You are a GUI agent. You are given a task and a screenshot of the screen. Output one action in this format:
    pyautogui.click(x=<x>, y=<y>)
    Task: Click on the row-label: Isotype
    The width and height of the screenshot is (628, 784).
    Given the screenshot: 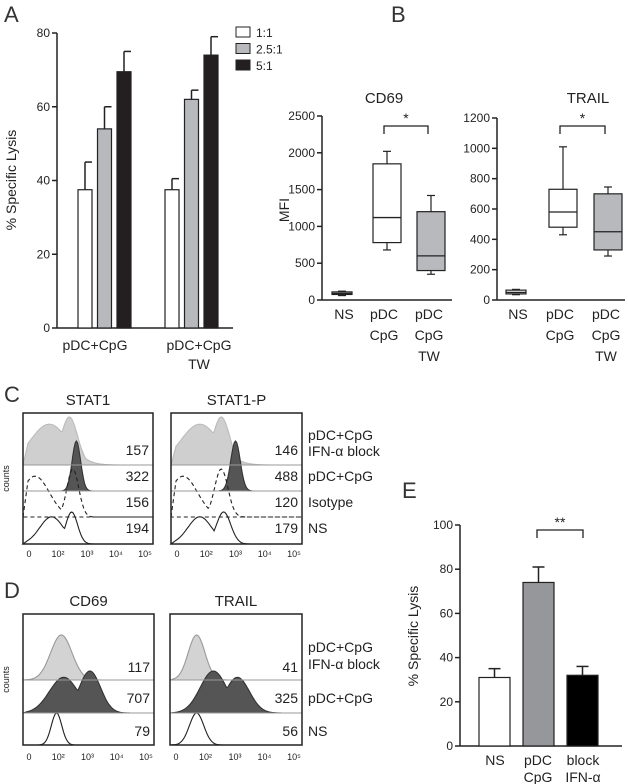 What is the action you would take?
    pyautogui.click(x=330, y=502)
    